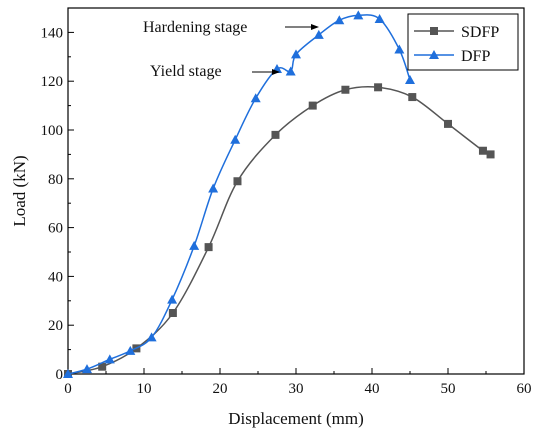  What do you see at coordinates (52, 33) in the screenshot?
I see `y-tick-label: 140` at bounding box center [52, 33].